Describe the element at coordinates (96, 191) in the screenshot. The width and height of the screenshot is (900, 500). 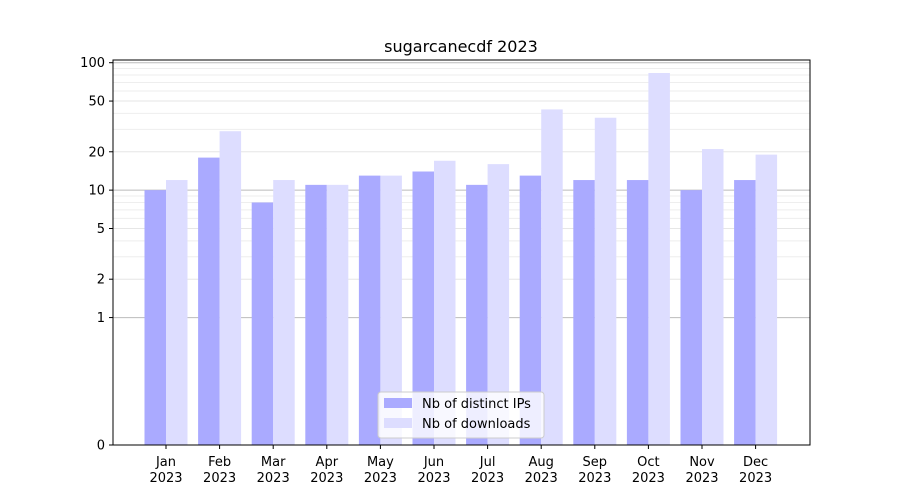
I see `y-tick-label: 10` at that location.